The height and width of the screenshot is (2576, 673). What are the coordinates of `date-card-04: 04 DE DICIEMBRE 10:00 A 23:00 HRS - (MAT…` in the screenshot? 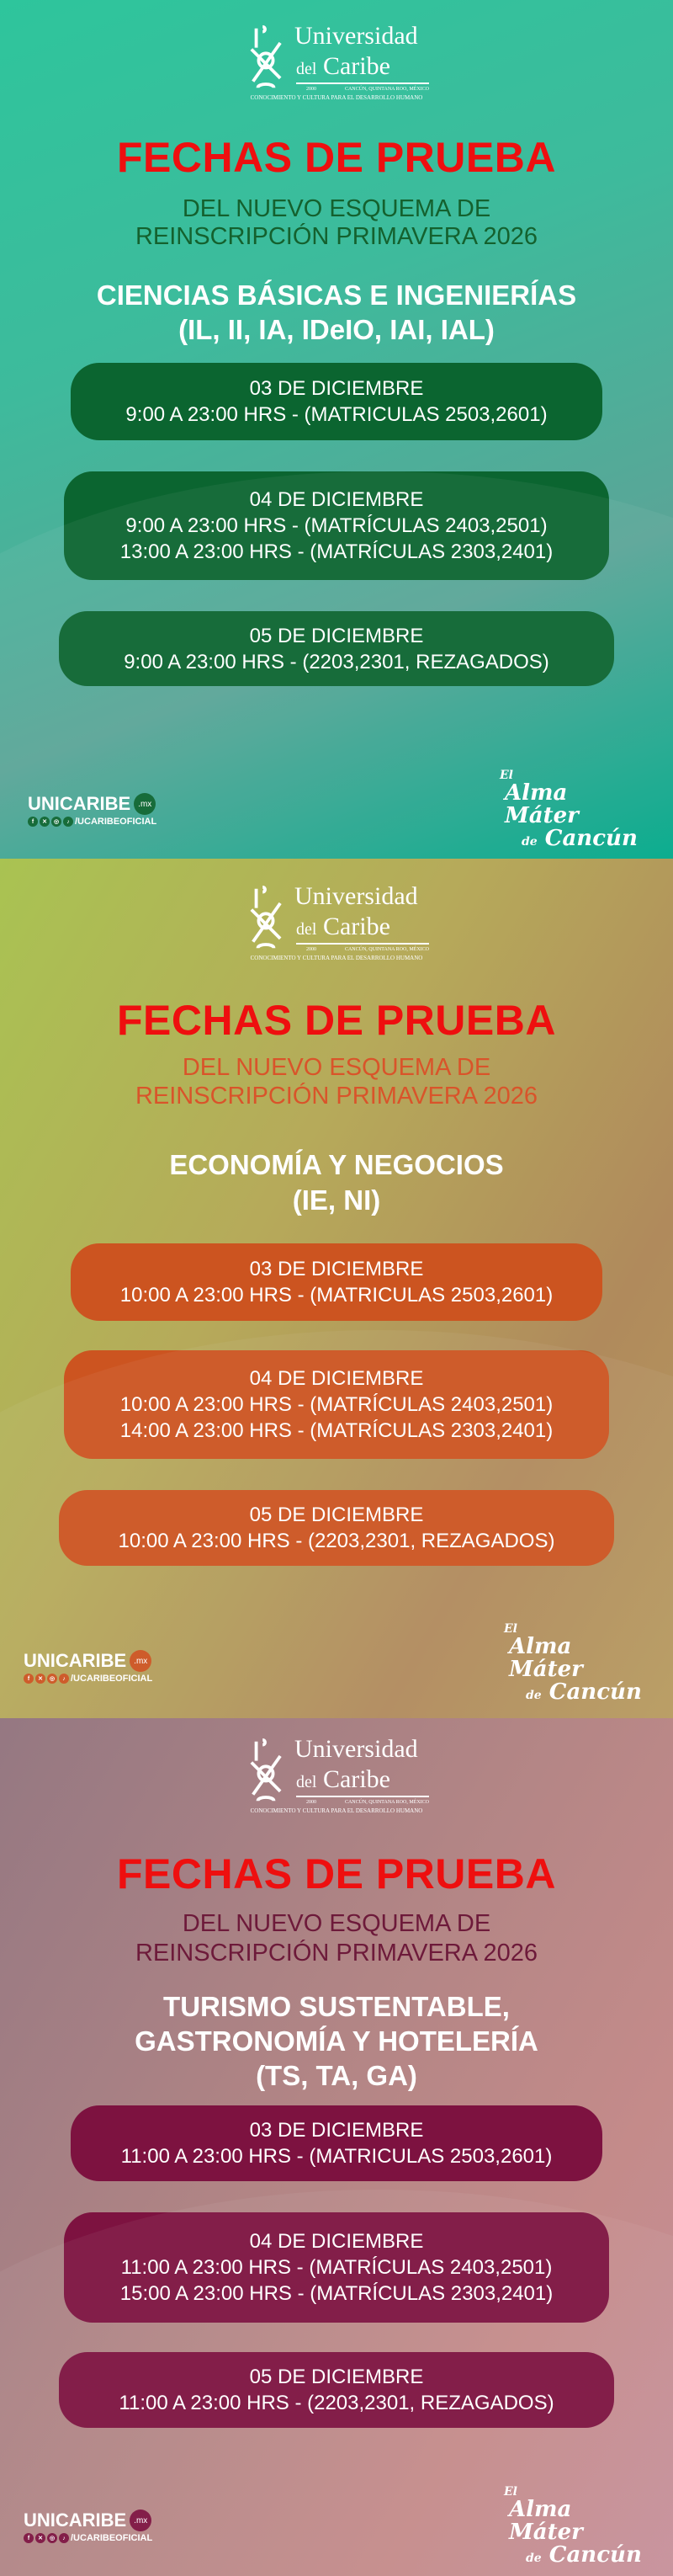 It's located at (336, 1405).